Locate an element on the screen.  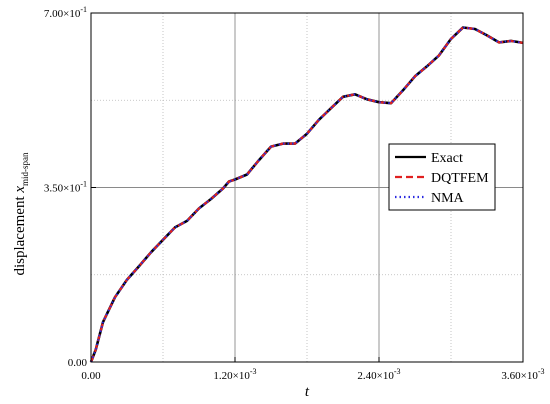
x-tick-label-0: 0.00 is located at coordinates (91, 376).